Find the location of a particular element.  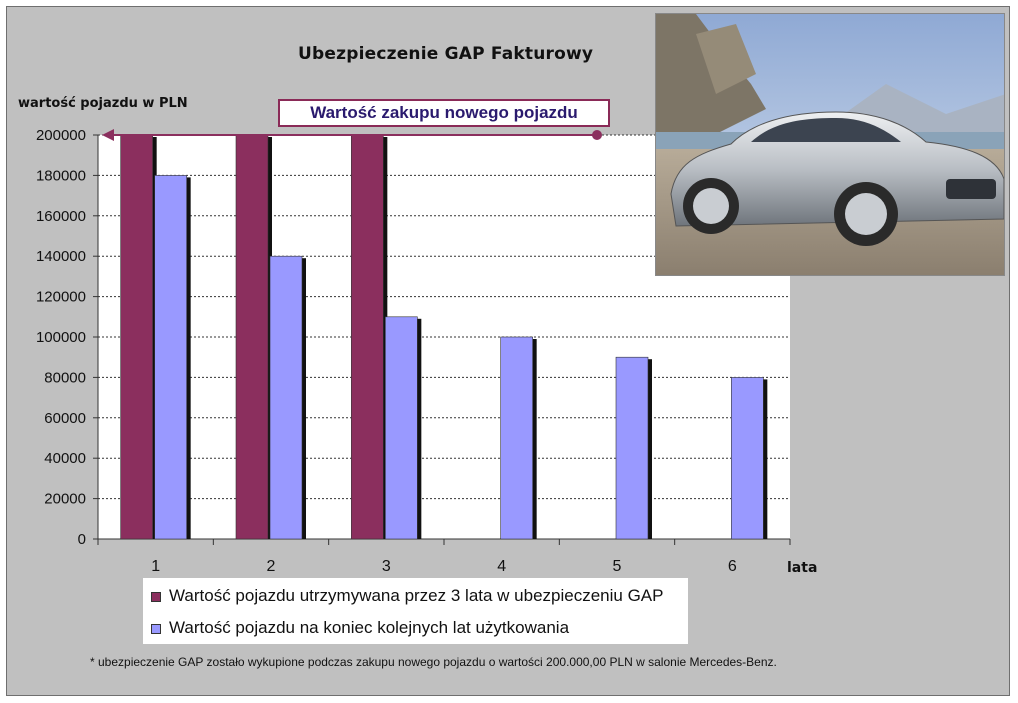

x-tick-label: 2 is located at coordinates (271, 566).